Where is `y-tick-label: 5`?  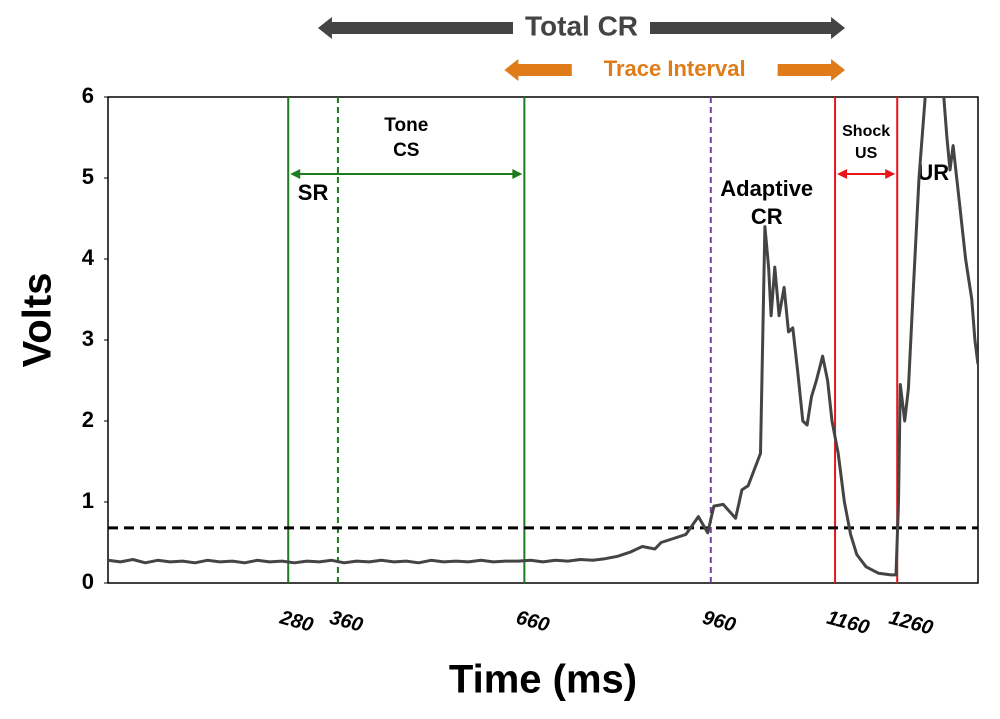 y-tick-label: 5 is located at coordinates (88, 176).